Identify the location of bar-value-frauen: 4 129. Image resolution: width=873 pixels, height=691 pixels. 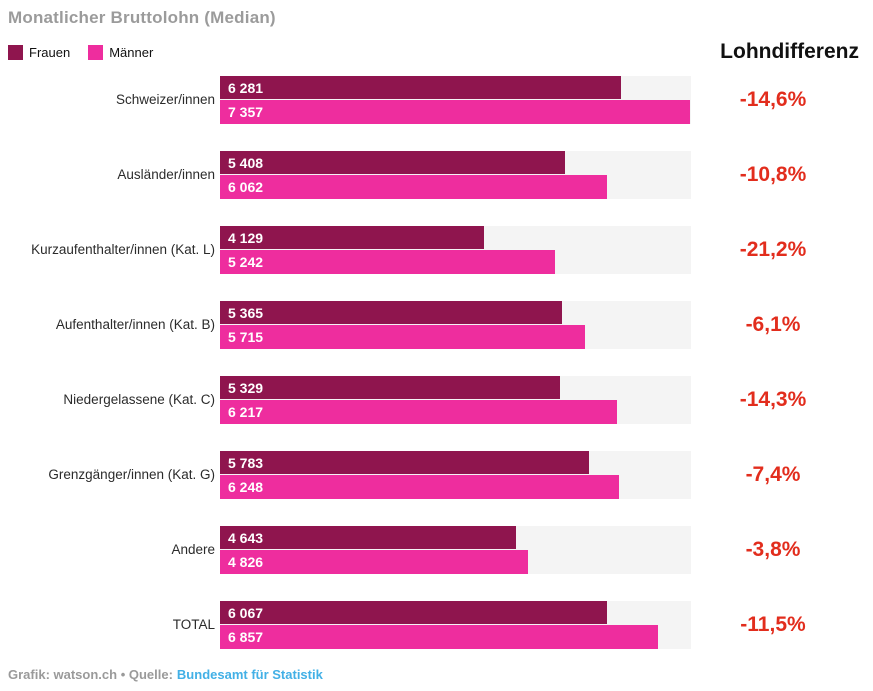
(246, 237).